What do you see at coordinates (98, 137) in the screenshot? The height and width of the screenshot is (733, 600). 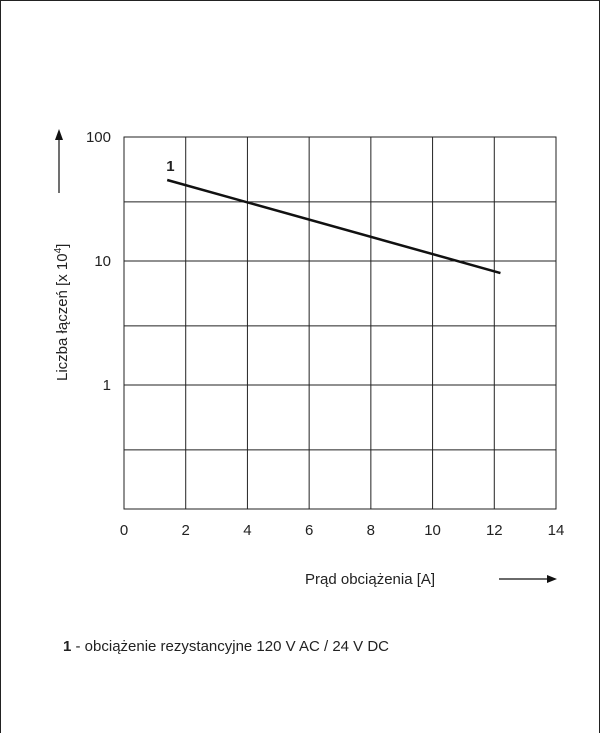 I see `y-tick-label: 100` at bounding box center [98, 137].